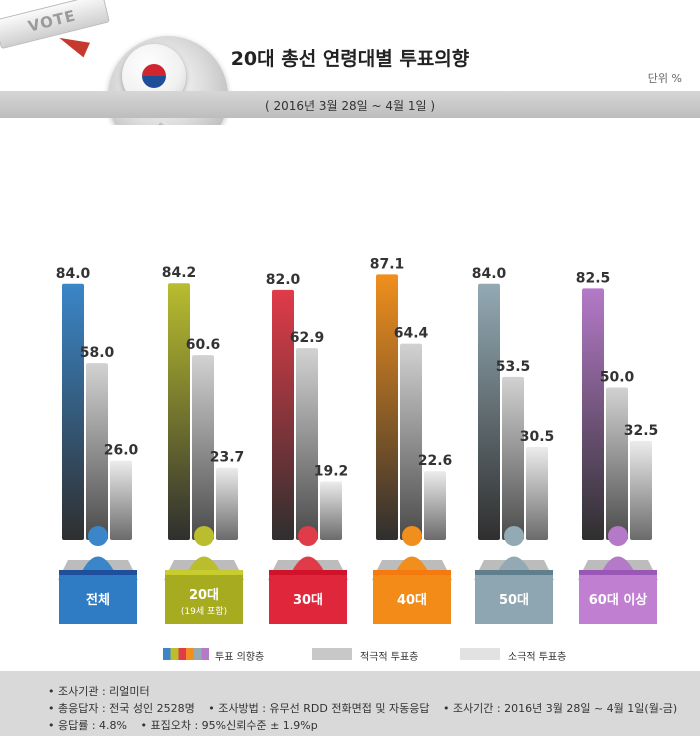 Image resolution: width=700 pixels, height=736 pixels. What do you see at coordinates (593, 278) in the screenshot?
I see `data-label-s0-c5: 82.5` at bounding box center [593, 278].